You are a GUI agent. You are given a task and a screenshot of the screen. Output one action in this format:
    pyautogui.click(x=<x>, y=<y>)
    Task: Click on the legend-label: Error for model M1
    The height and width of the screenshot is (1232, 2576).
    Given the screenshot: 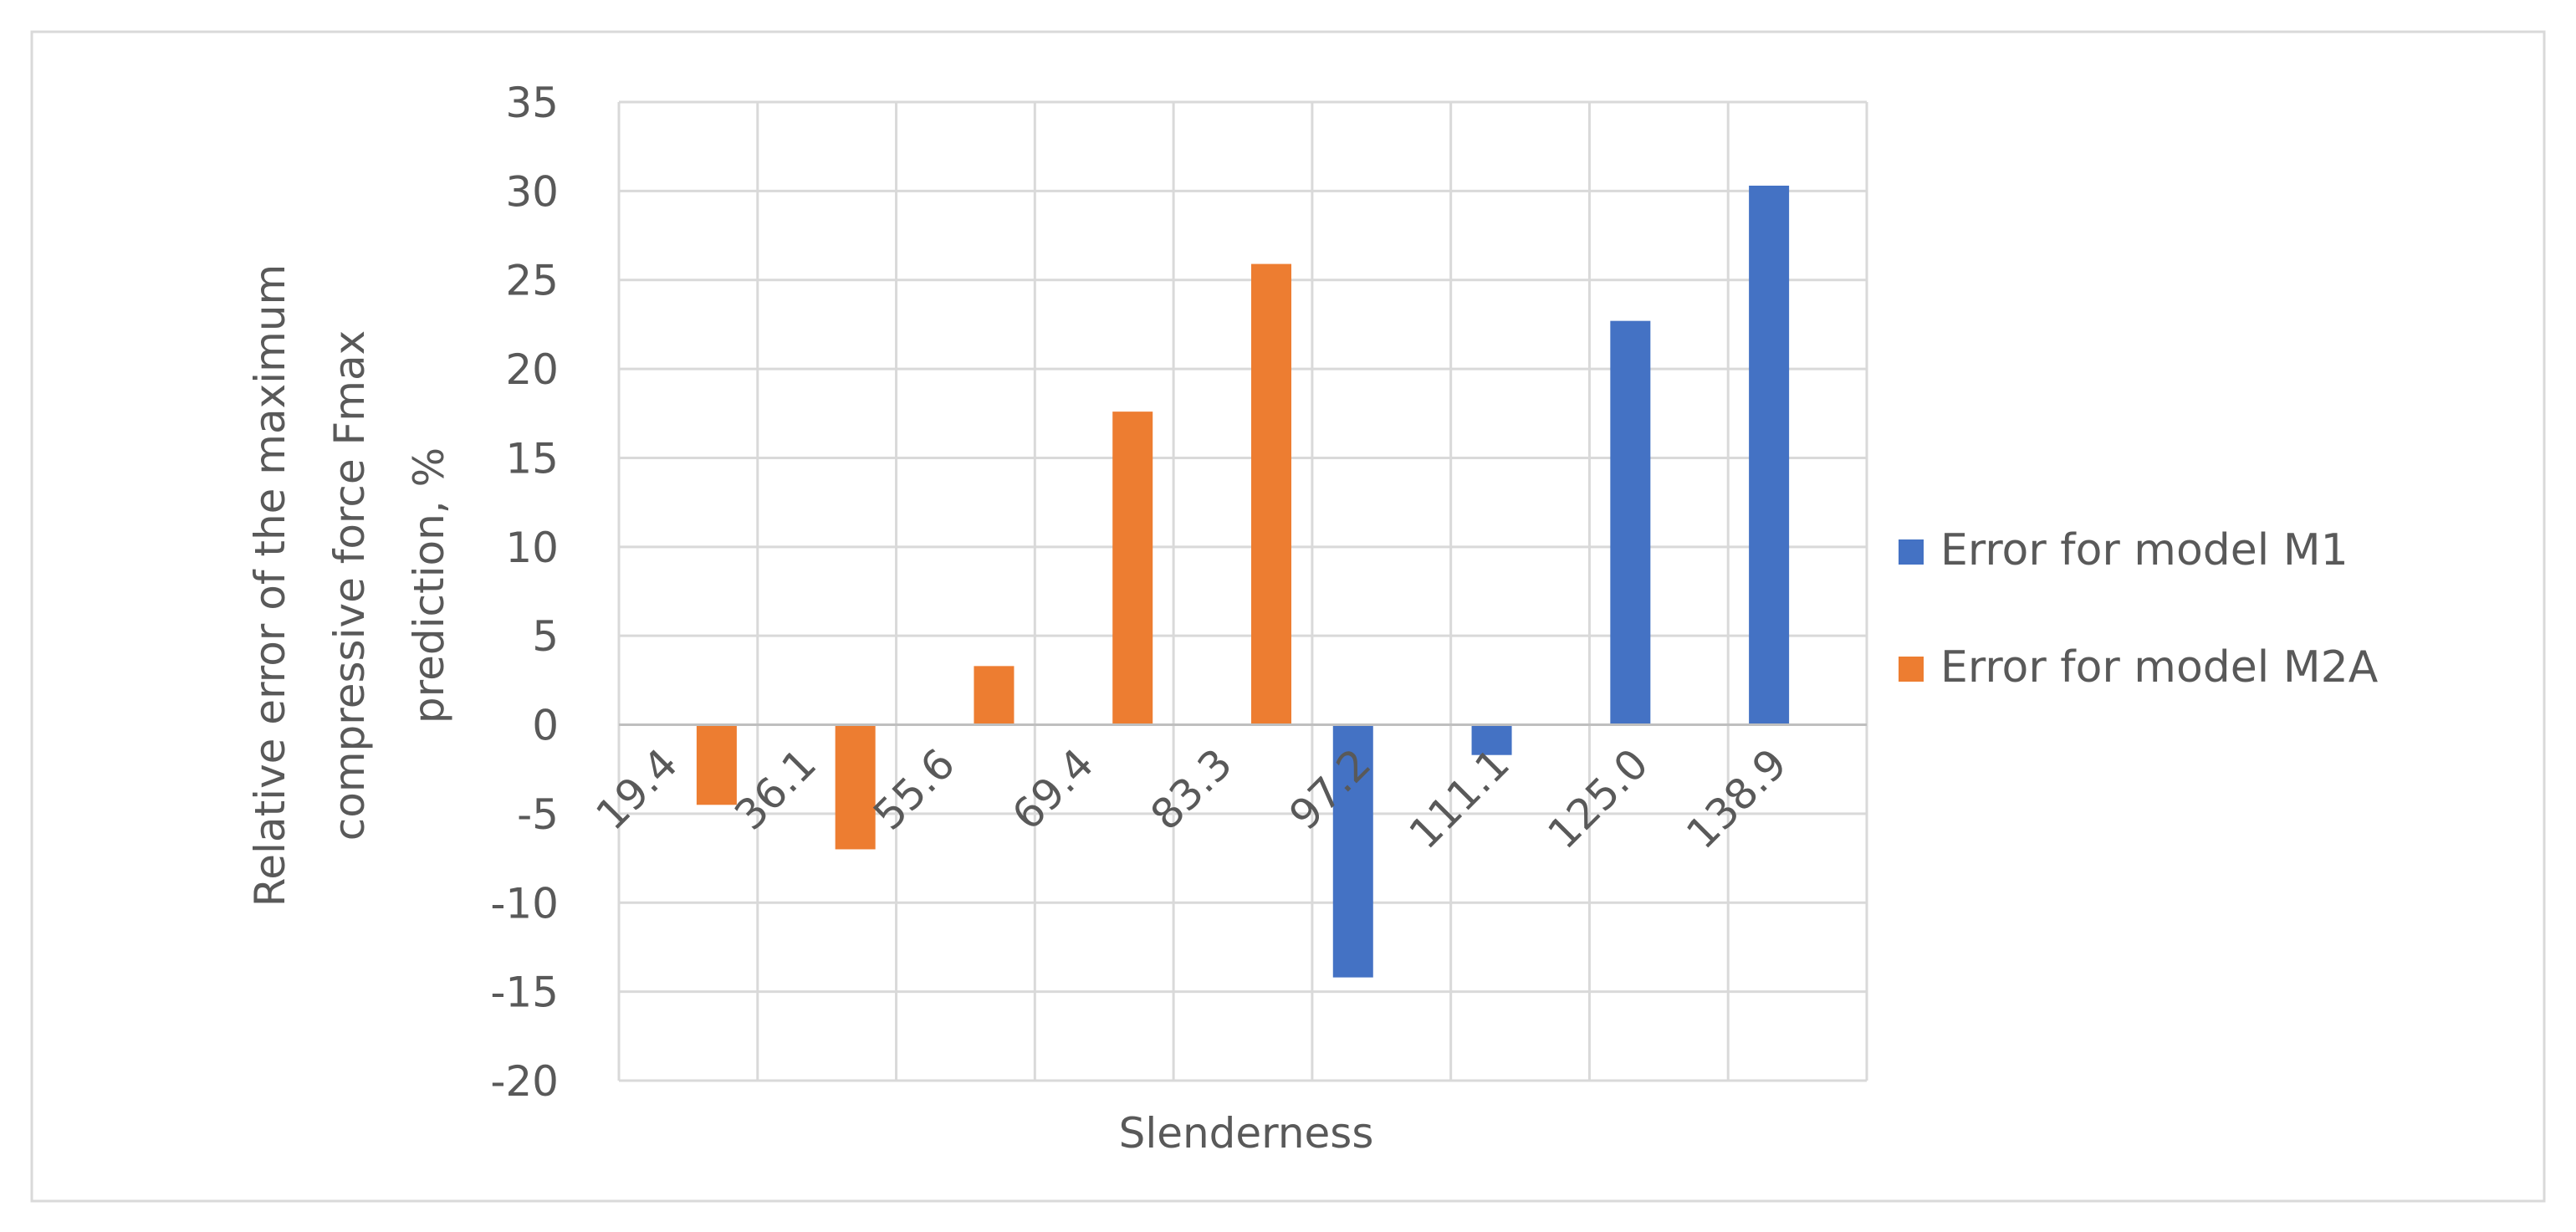 What is the action you would take?
    pyautogui.click(x=2144, y=550)
    